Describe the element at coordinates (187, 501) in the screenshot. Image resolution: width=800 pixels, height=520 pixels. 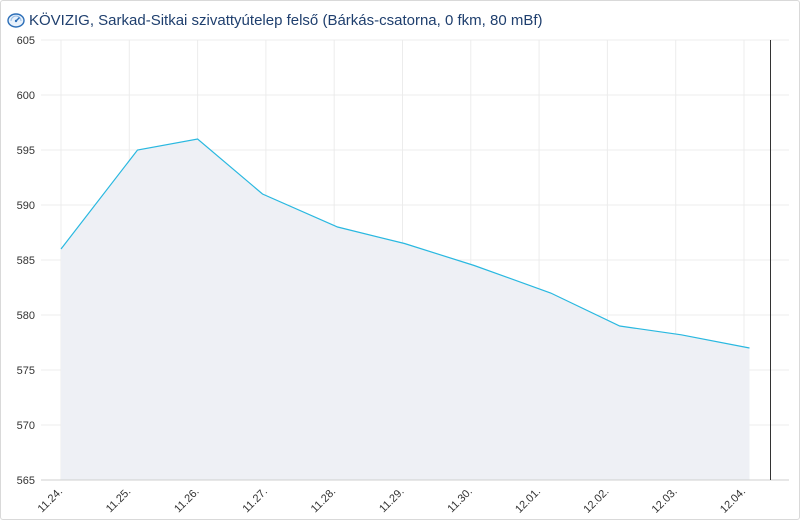
I see `x-tick-label: 11.26.` at that location.